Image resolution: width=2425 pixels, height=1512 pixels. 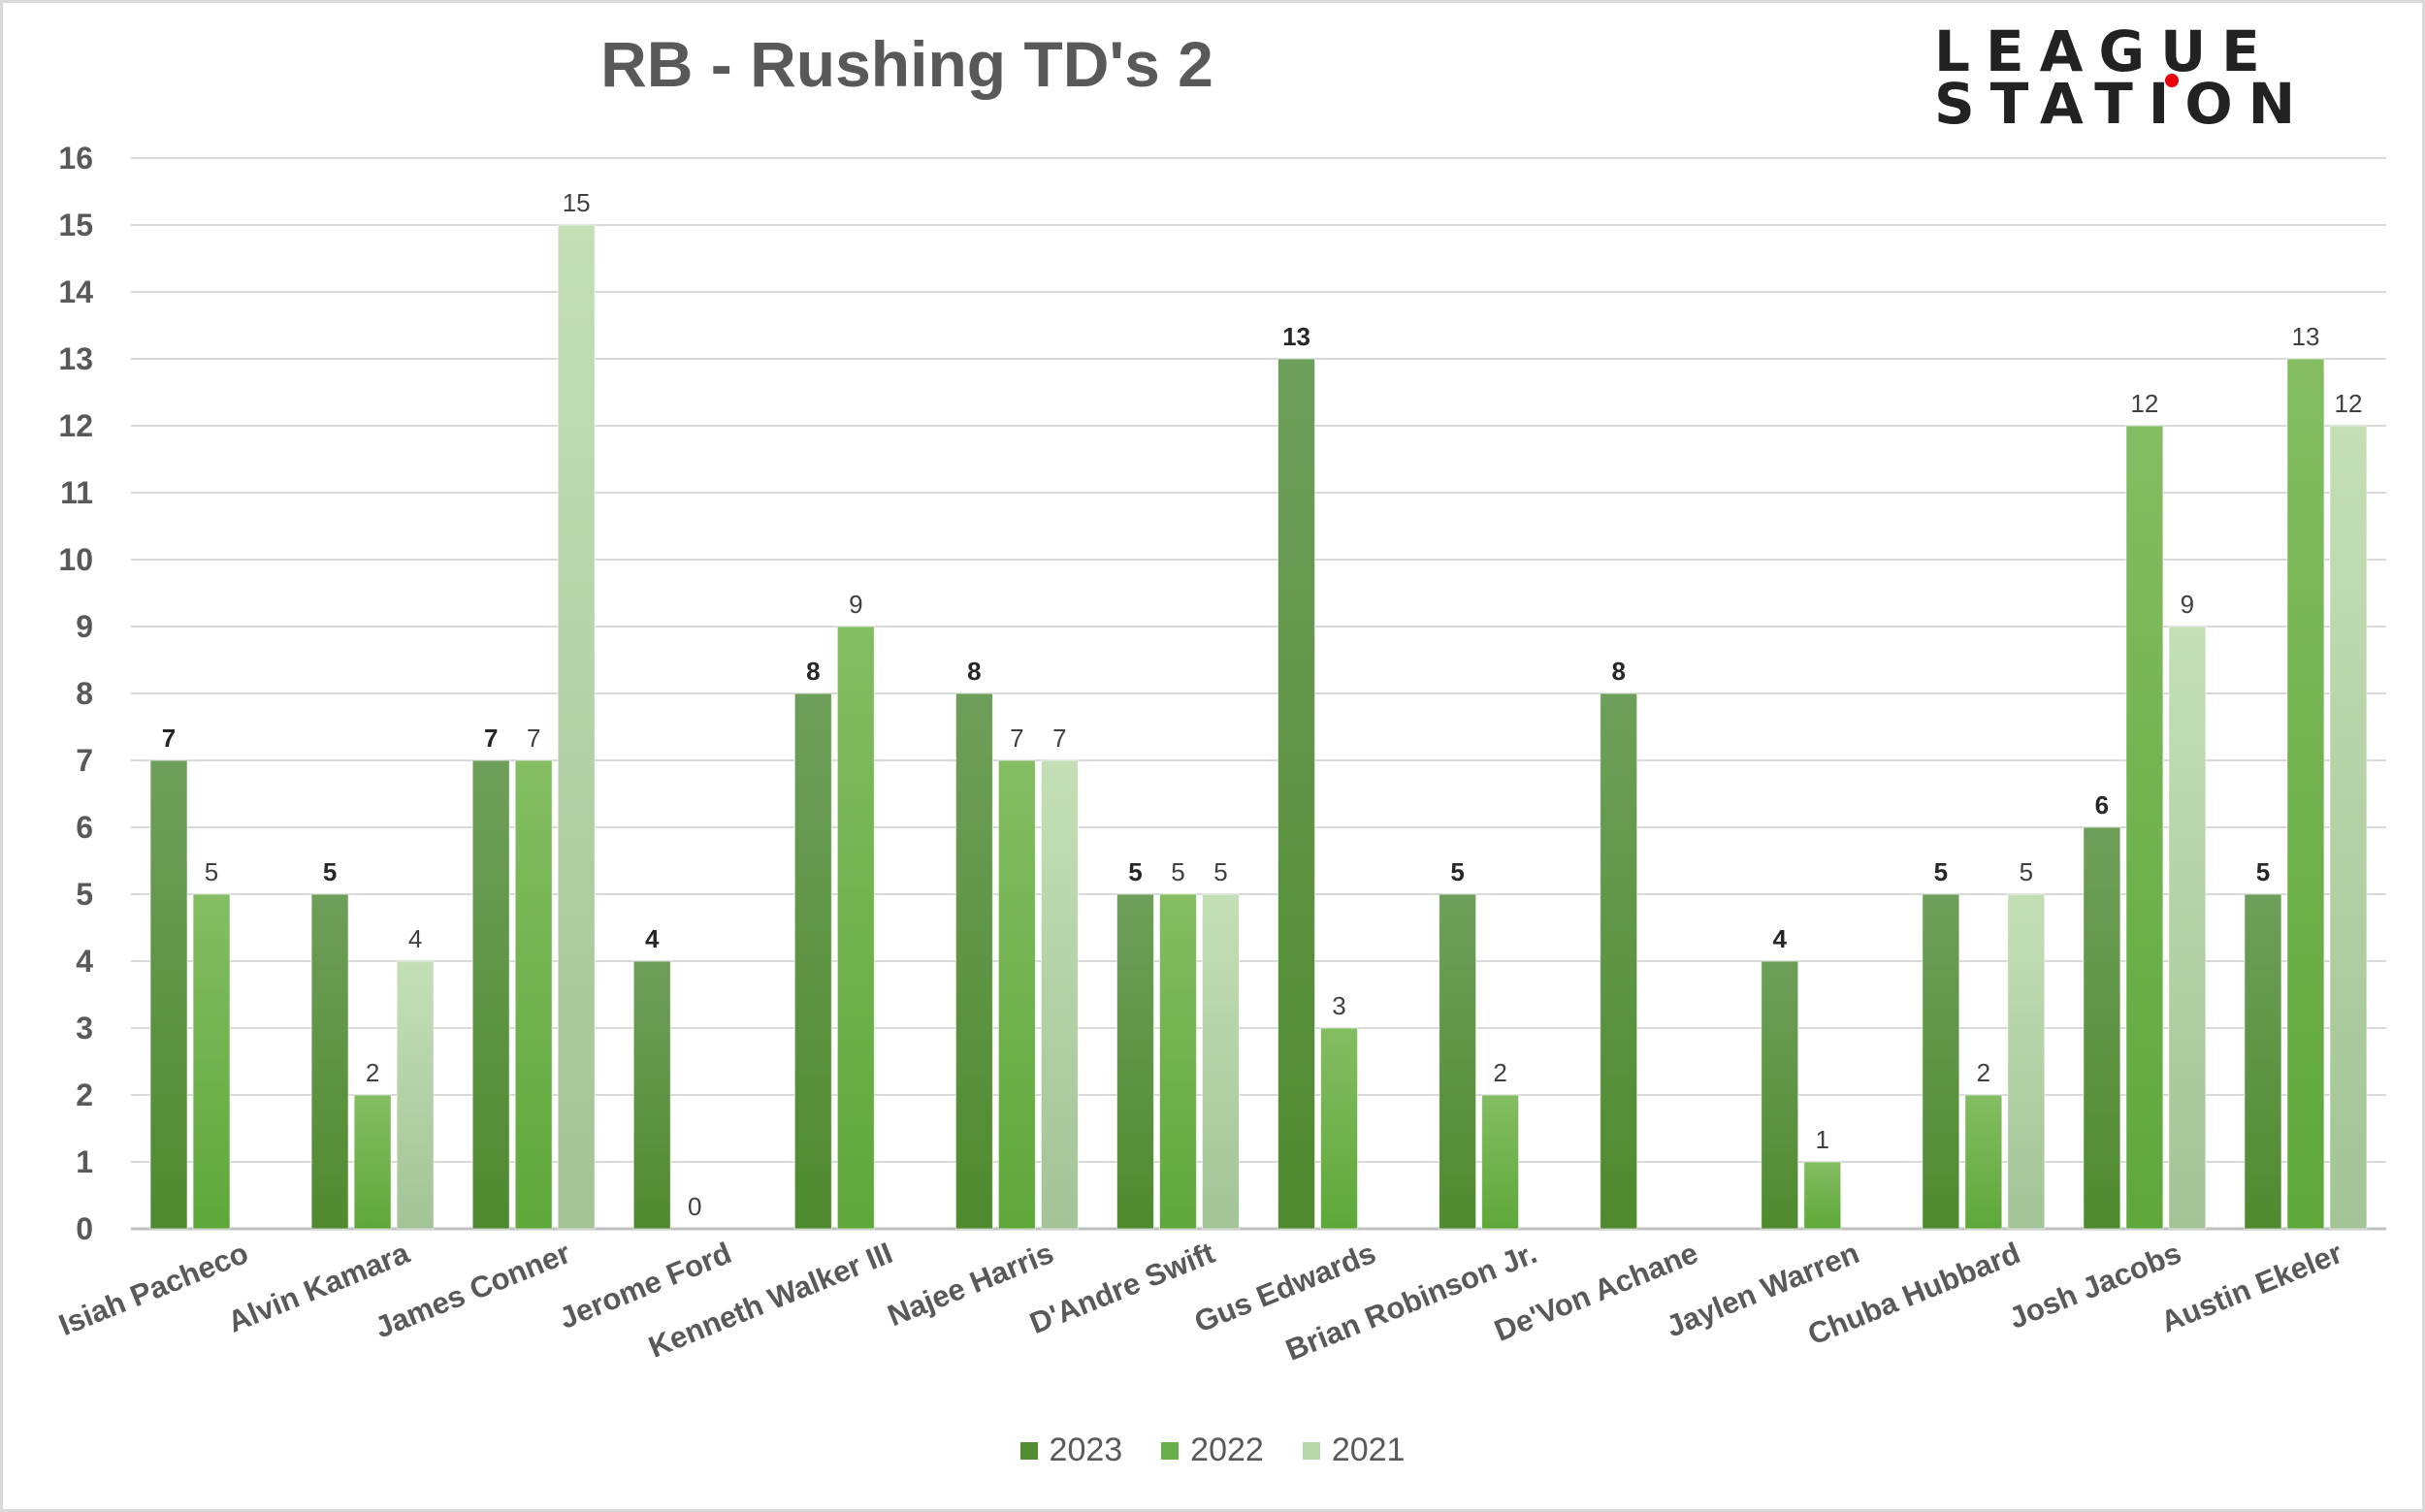 I want to click on y-tick-label: 14, so click(x=75, y=291).